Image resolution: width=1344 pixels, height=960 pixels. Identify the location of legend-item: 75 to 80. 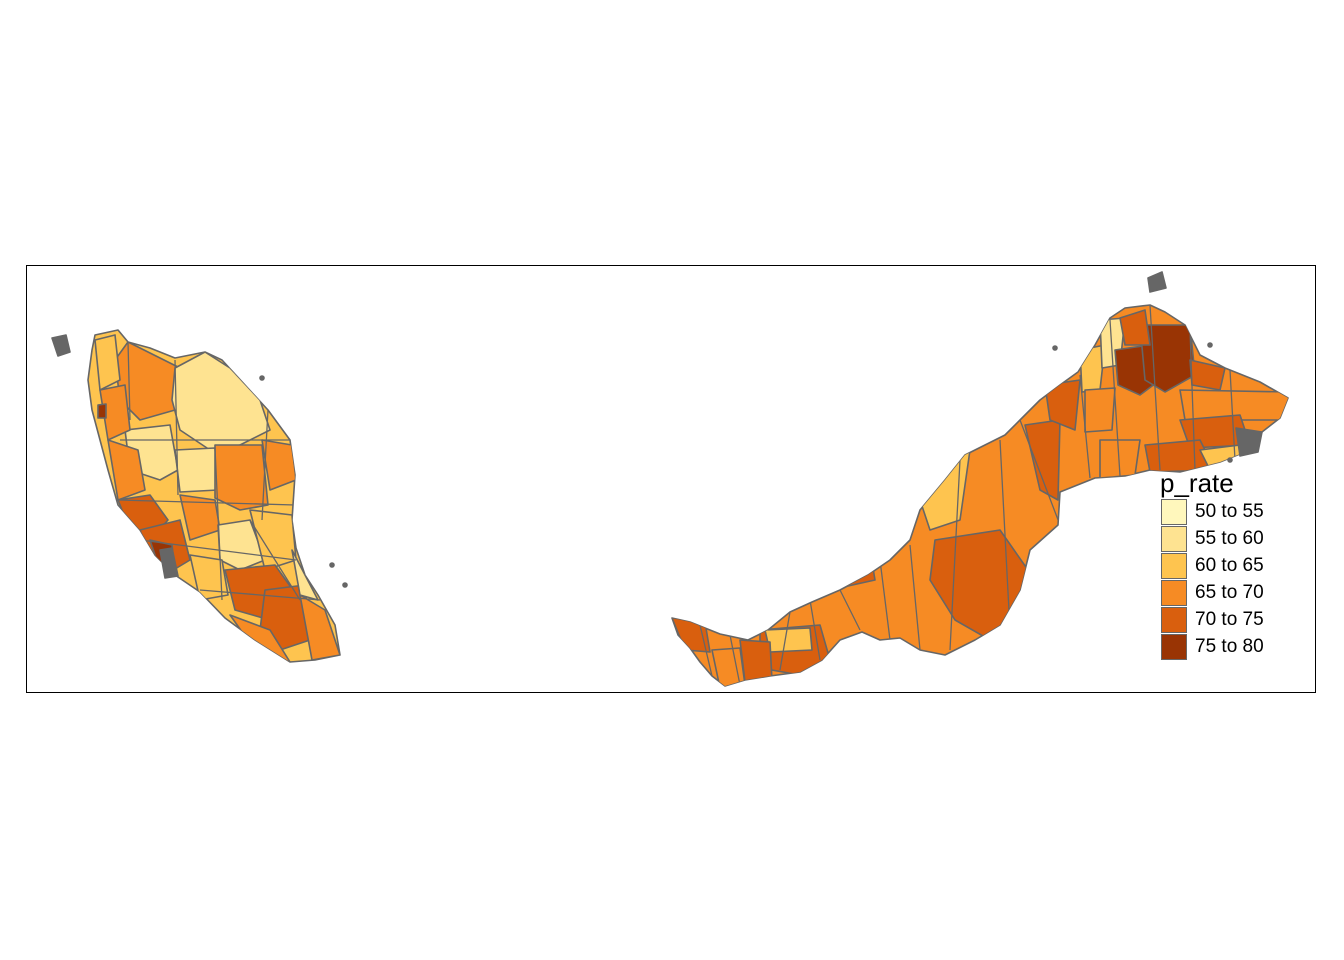
(1234, 646).